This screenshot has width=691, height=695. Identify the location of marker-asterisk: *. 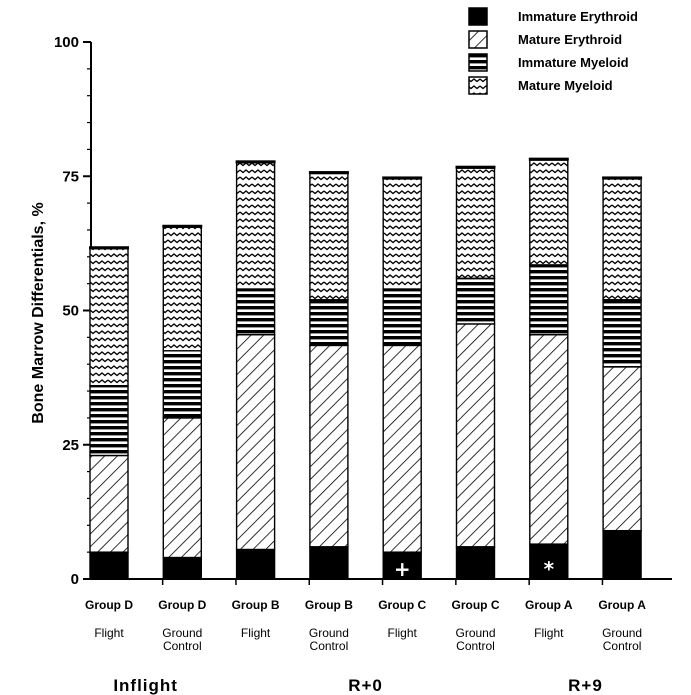
(549, 569).